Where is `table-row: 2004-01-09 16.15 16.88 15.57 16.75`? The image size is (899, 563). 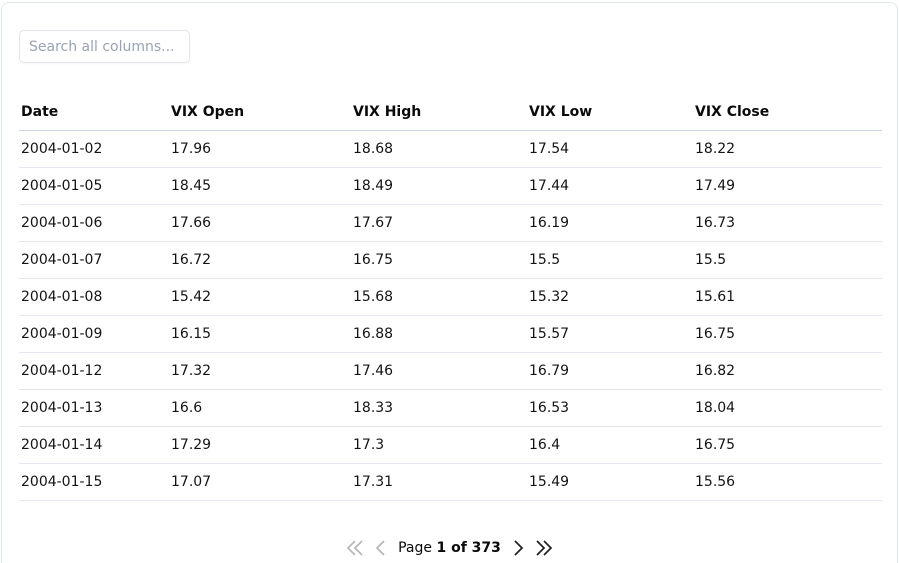
table-row: 2004-01-09 16.15 16.88 15.57 16.75 is located at coordinates (450, 334).